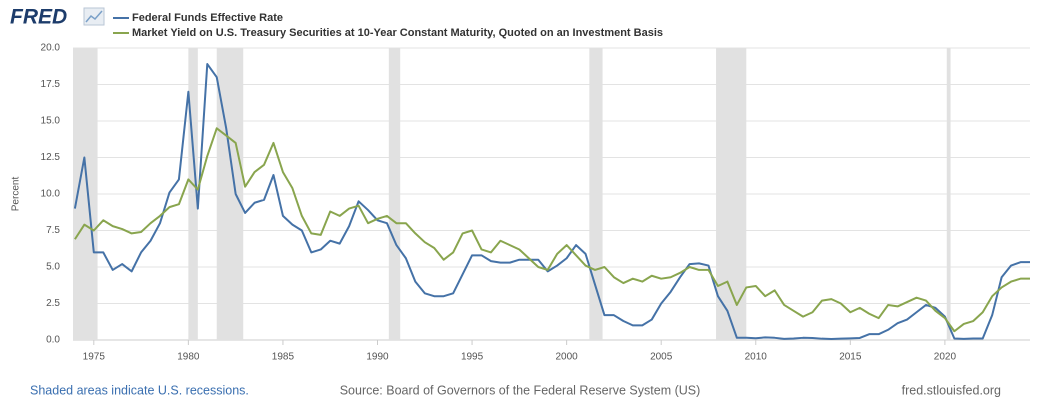 This screenshot has height=414, width=1048. What do you see at coordinates (38, 17) in the screenshot?
I see `logo: FRED` at bounding box center [38, 17].